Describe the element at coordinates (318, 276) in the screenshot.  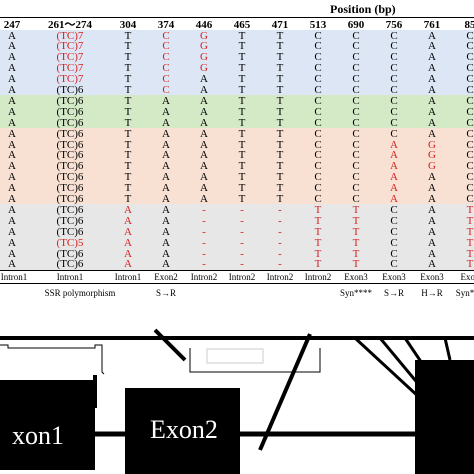
I see `region-label: Intron2` at that location.